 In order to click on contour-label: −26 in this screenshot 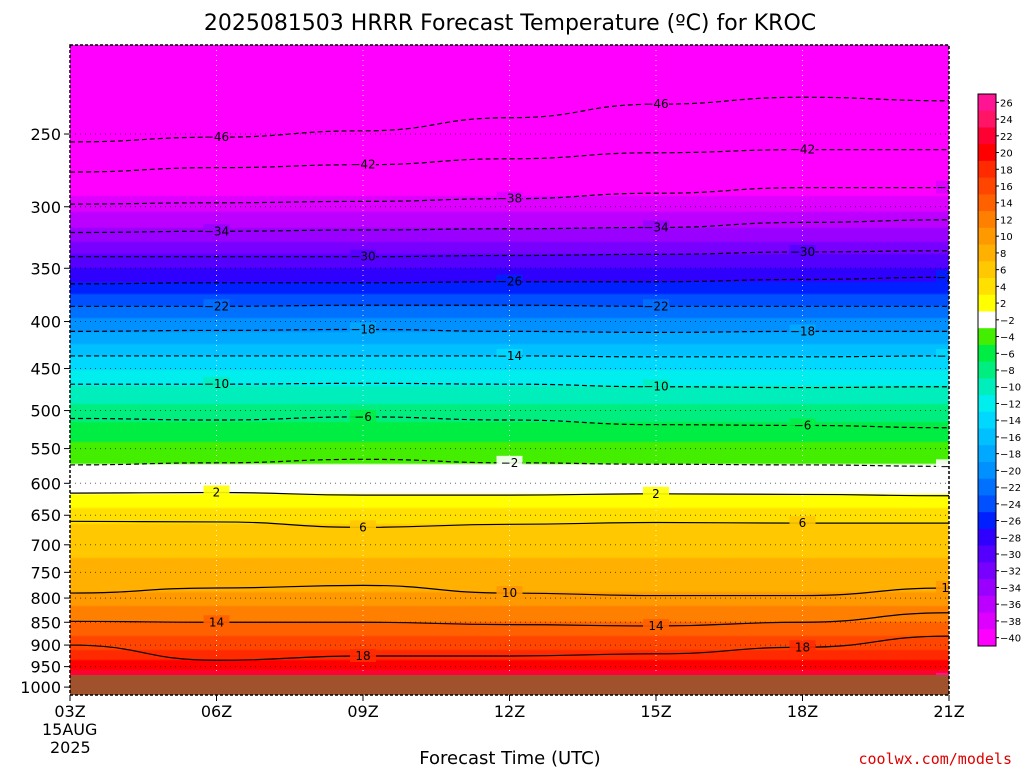, I will do `click(509, 282)`.